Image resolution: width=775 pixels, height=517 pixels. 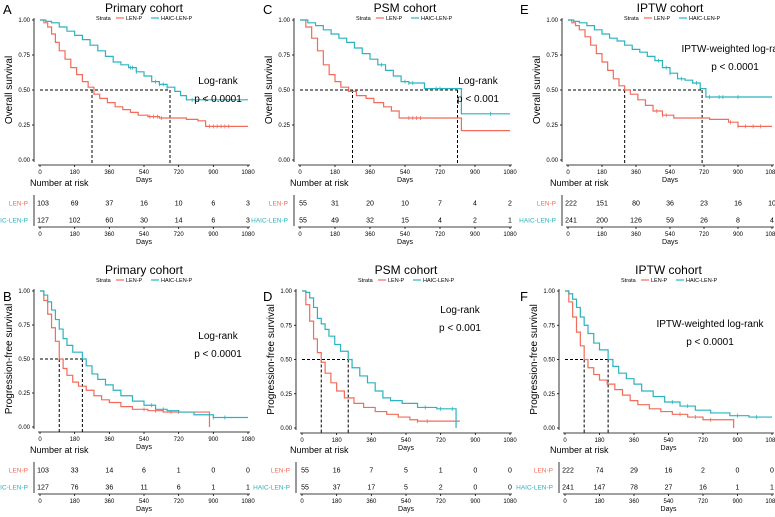 What do you see at coordinates (370, 204) in the screenshot?
I see `risk-count-len: 20` at bounding box center [370, 204].